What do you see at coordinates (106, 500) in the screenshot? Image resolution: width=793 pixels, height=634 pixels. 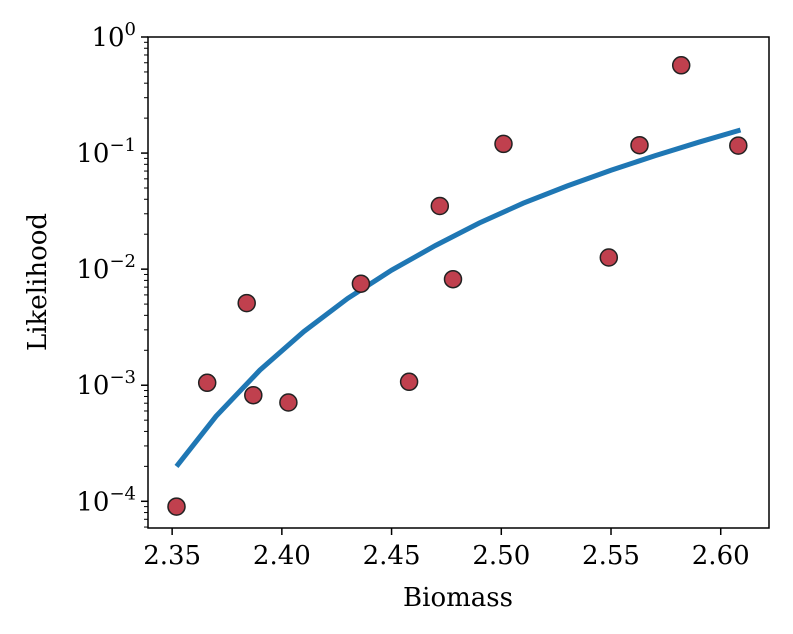 I see `y-tick-label: 10⁻⁴` at bounding box center [106, 500].